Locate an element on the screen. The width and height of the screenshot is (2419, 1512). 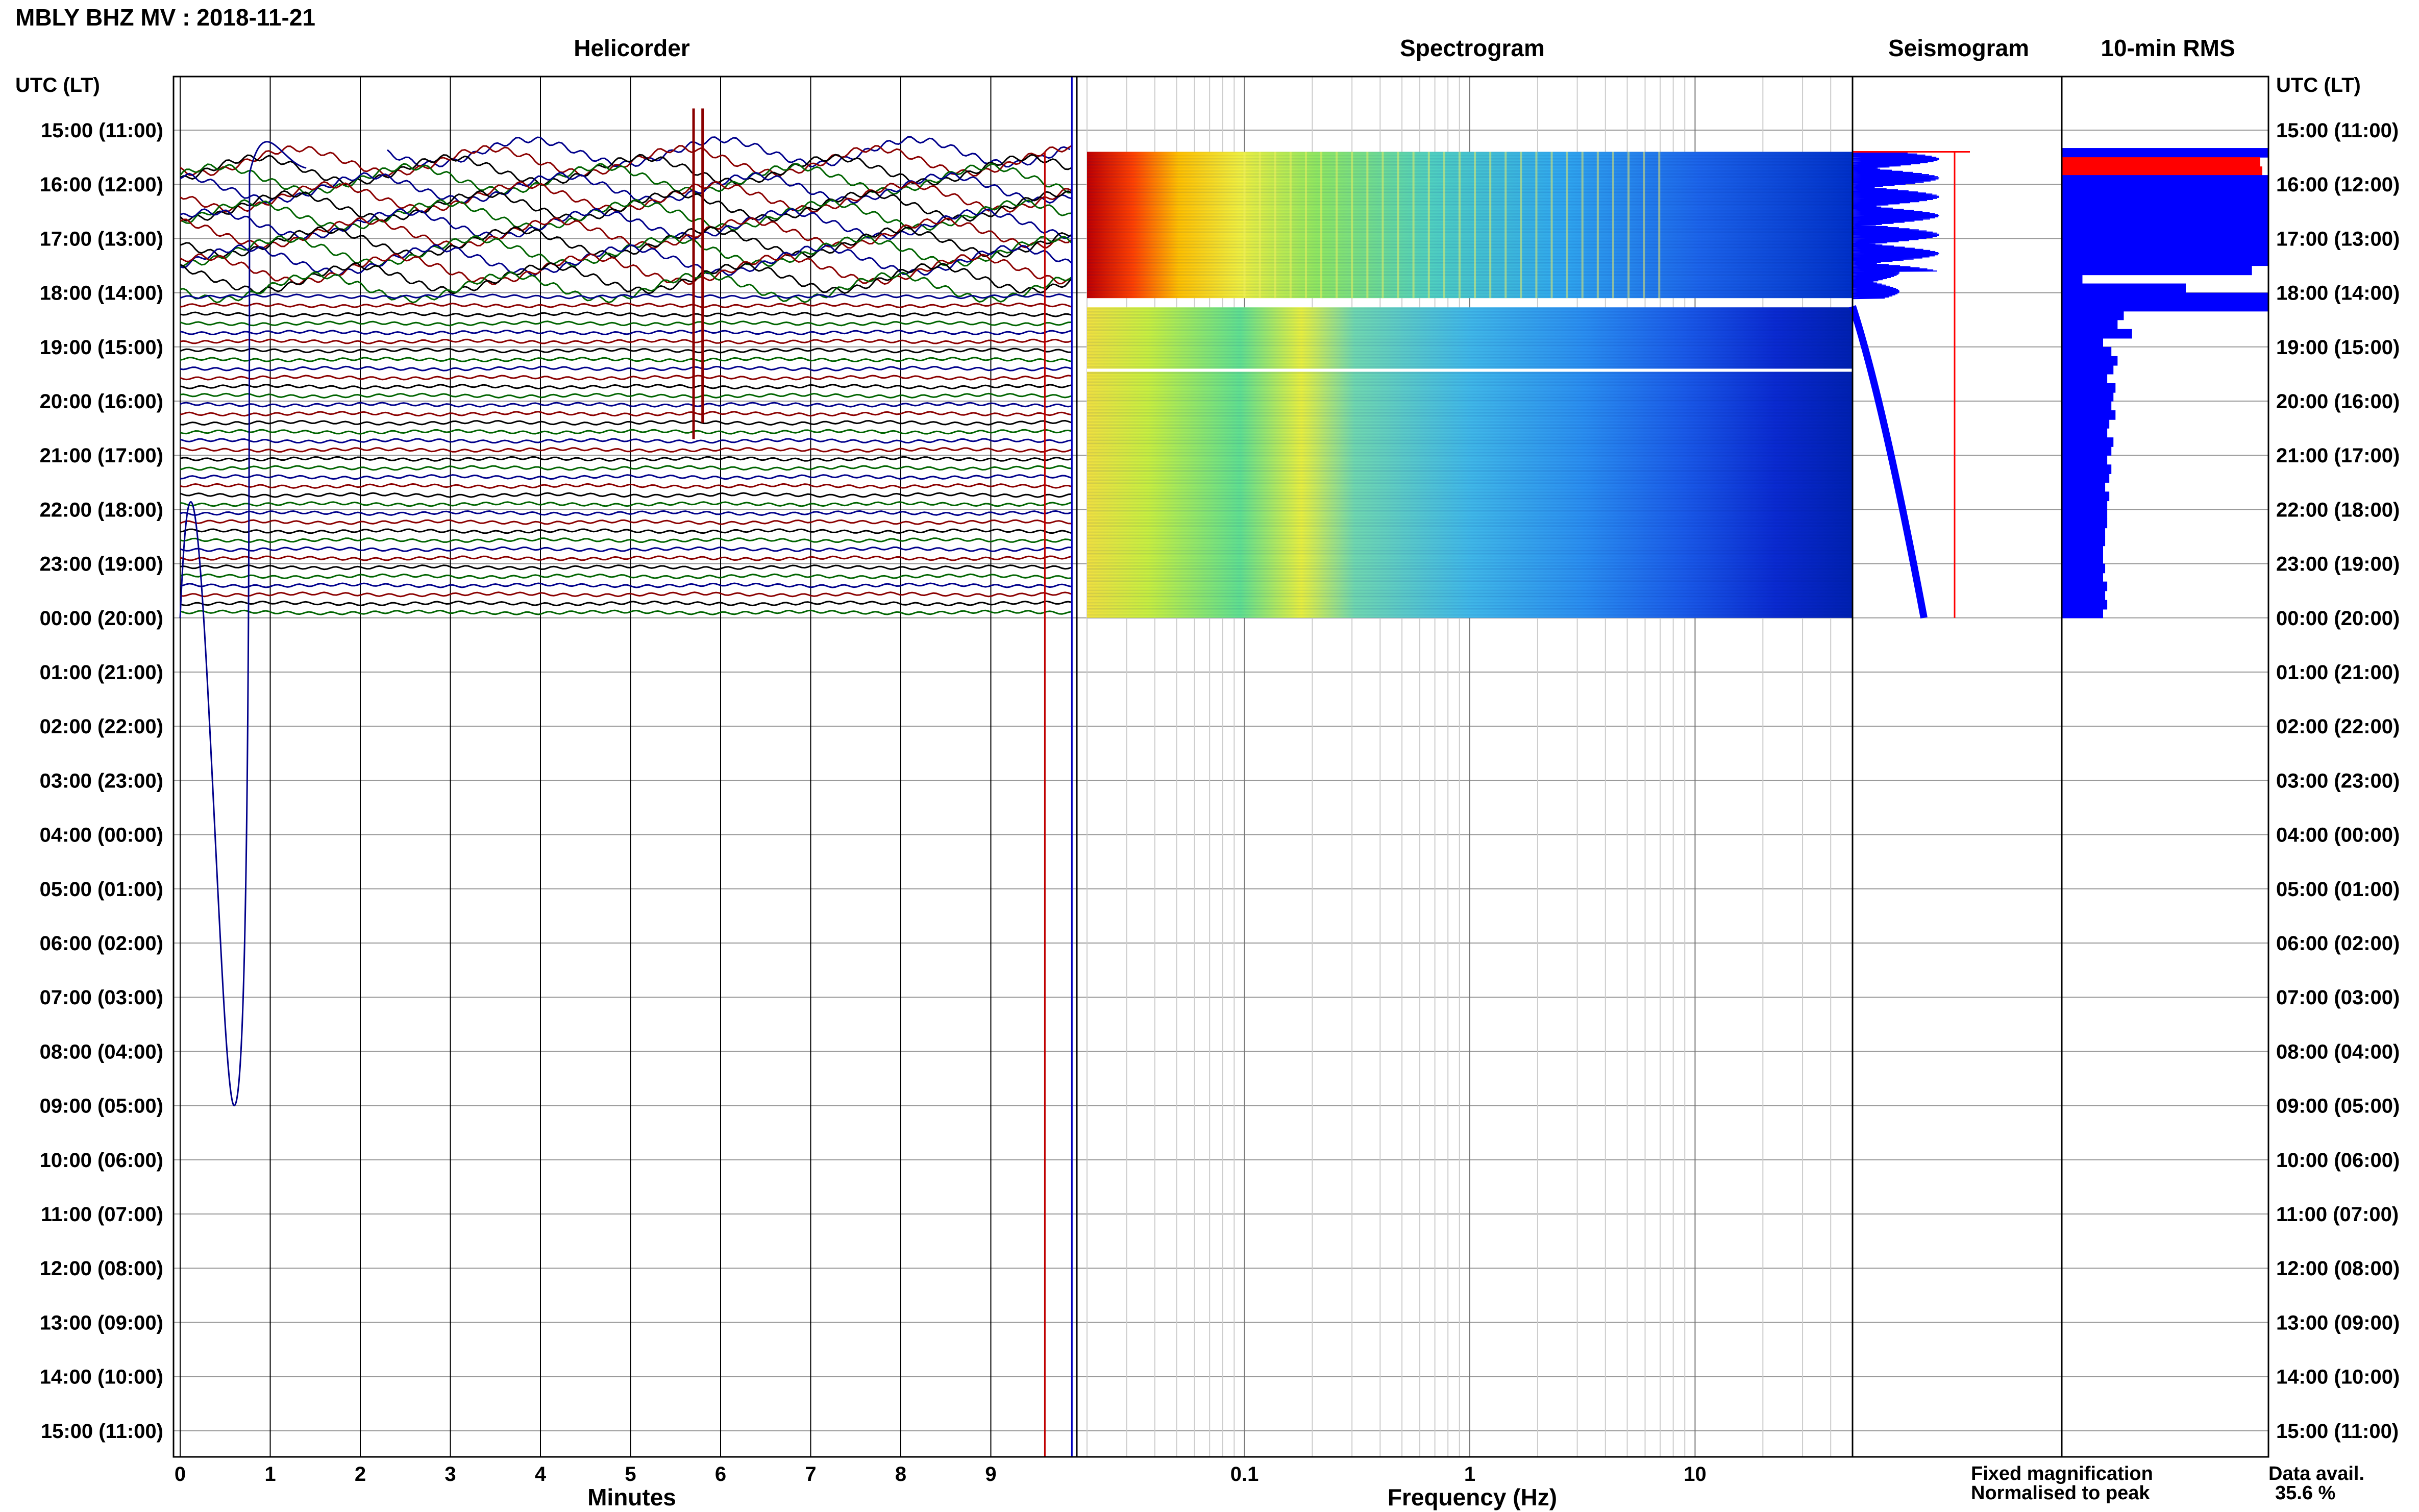
hour-label-left: 02:00 (22:00) is located at coordinates (101, 726).